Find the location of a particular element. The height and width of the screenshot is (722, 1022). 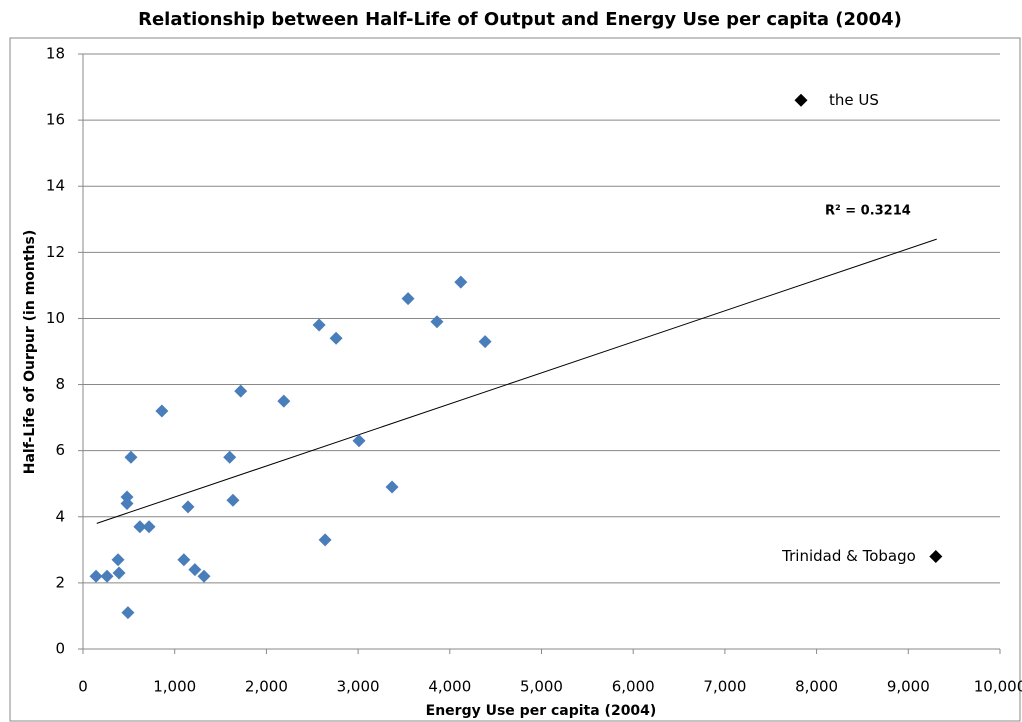

y-tick-label: 12 is located at coordinates (55, 252).